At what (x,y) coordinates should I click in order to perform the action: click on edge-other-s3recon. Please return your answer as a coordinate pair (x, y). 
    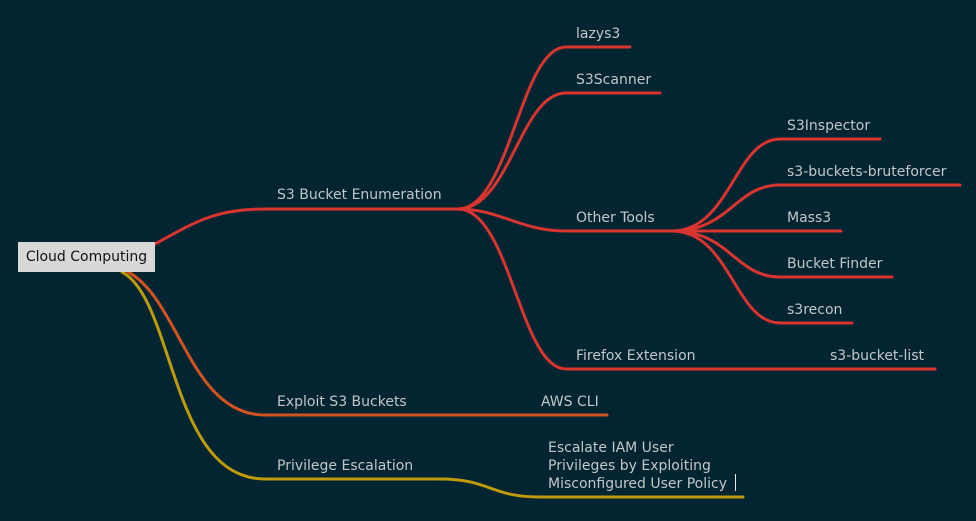
    Looking at the image, I should click on (762, 277).